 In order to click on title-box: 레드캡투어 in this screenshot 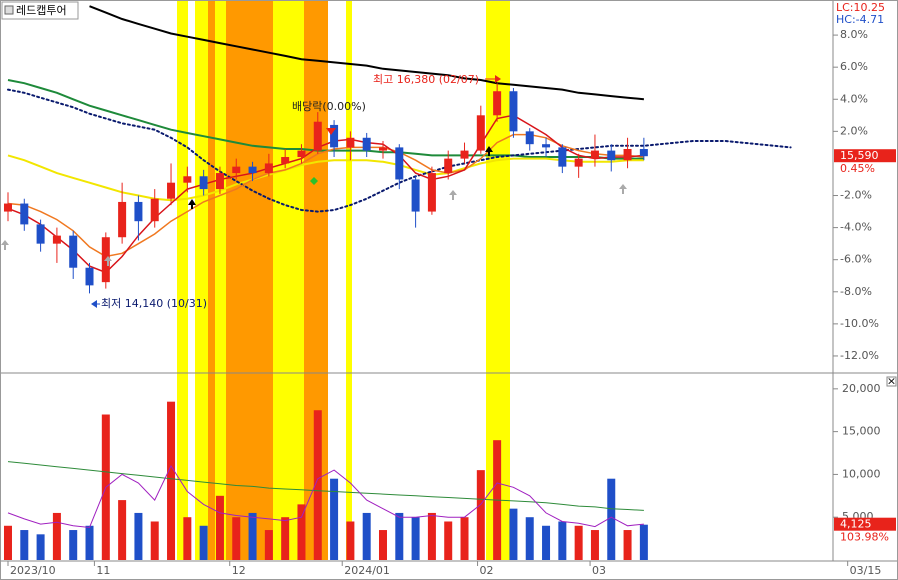, I will do `click(40, 10)`.